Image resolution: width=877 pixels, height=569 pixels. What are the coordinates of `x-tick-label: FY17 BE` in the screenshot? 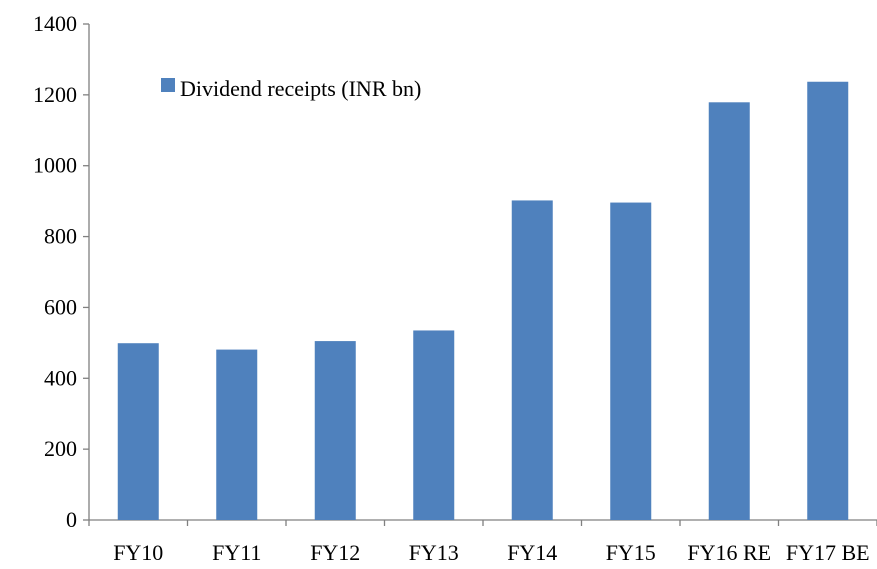 It's located at (828, 552).